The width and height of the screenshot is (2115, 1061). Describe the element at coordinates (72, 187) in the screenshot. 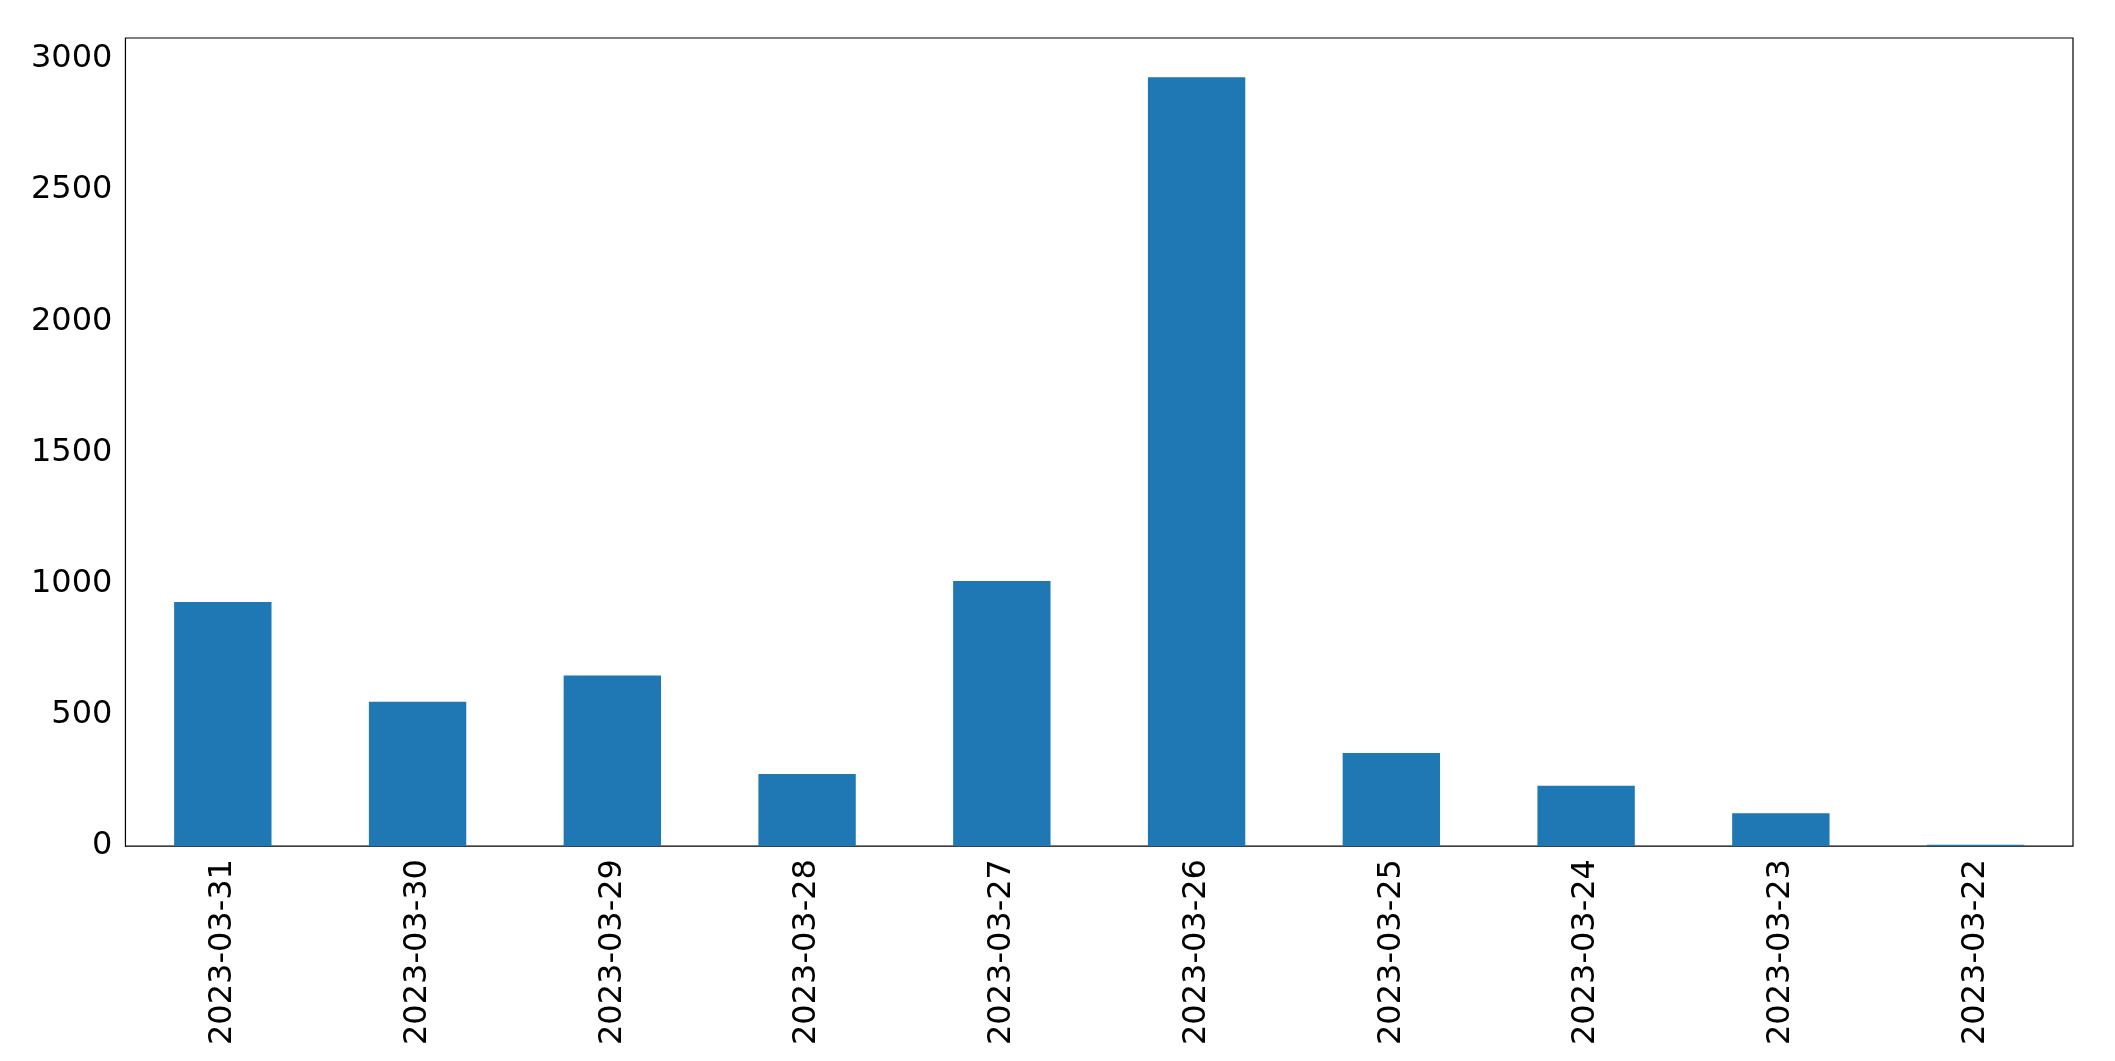

I see `y-tick-label: 2500` at that location.